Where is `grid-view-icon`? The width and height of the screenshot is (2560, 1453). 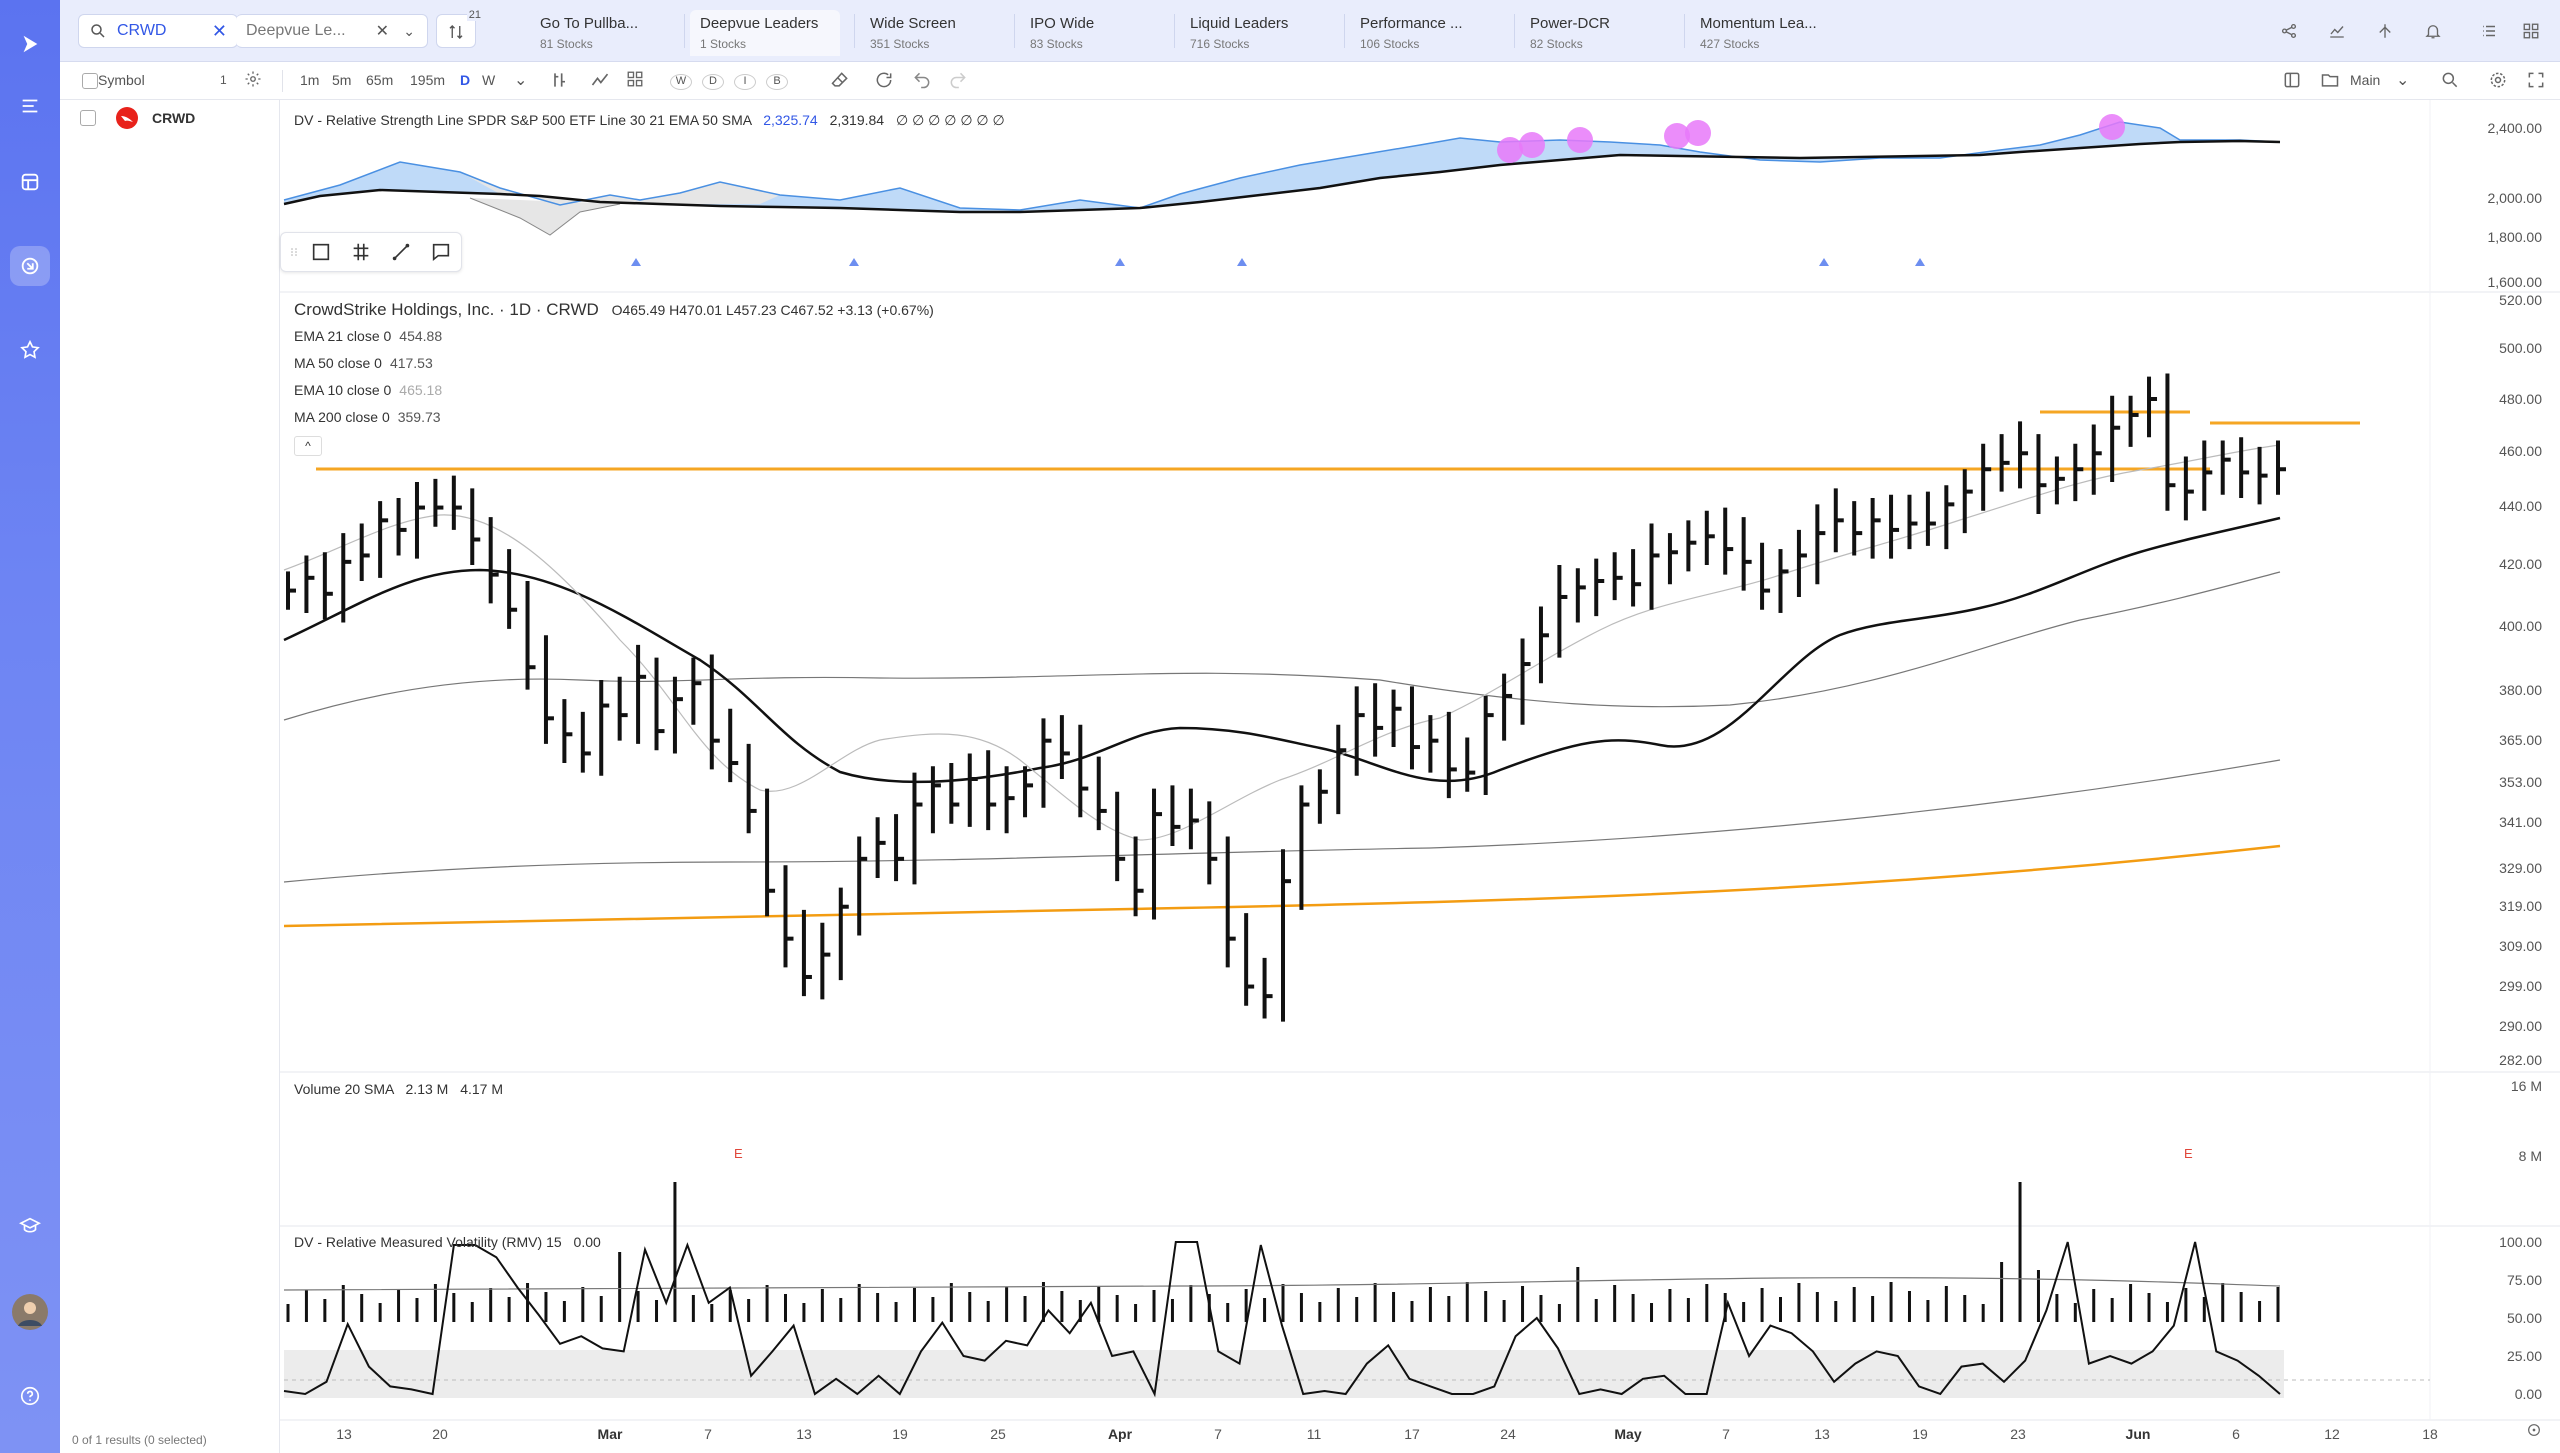
grid-view-icon is located at coordinates (2531, 31).